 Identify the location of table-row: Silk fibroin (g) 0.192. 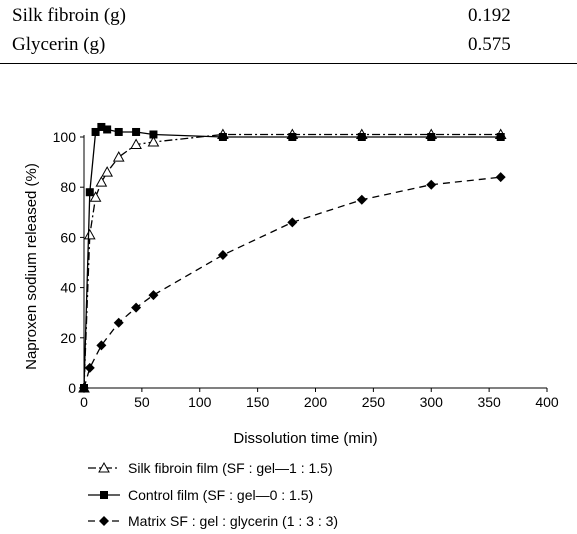
(288, 18).